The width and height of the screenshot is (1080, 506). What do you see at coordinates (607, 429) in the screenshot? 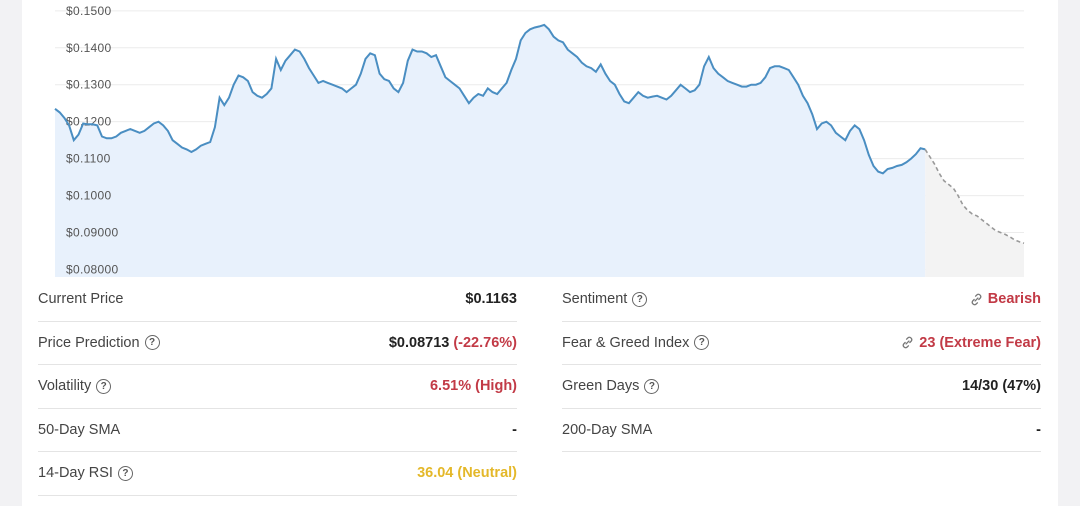
I see `stat-label: 200-Day SMA` at bounding box center [607, 429].